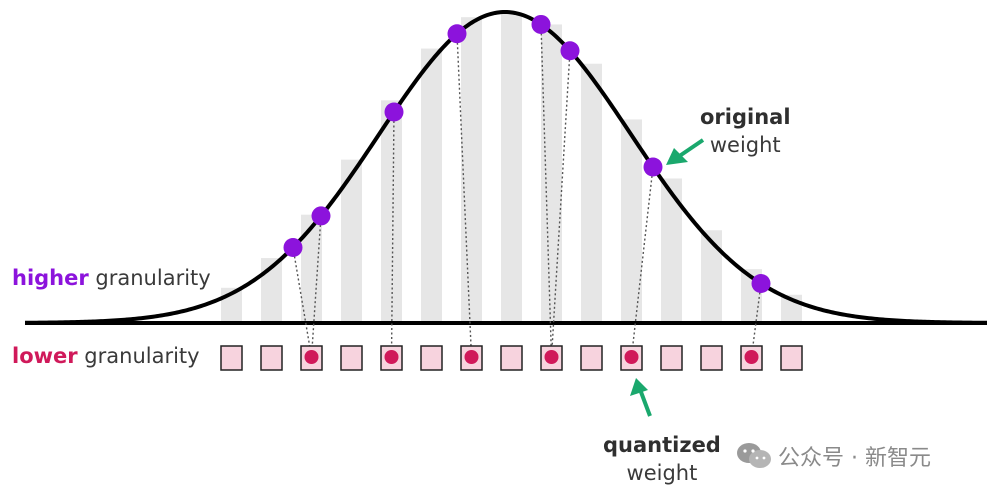 This screenshot has width=1008, height=496. Describe the element at coordinates (641, 397) in the screenshot. I see `quantized-arrow` at that location.